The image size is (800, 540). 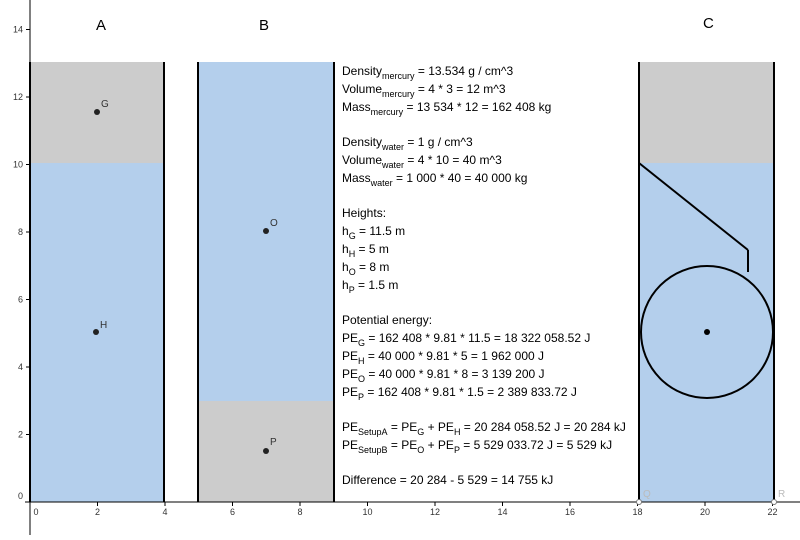 What do you see at coordinates (266, 451) in the screenshot?
I see `point-p` at bounding box center [266, 451].